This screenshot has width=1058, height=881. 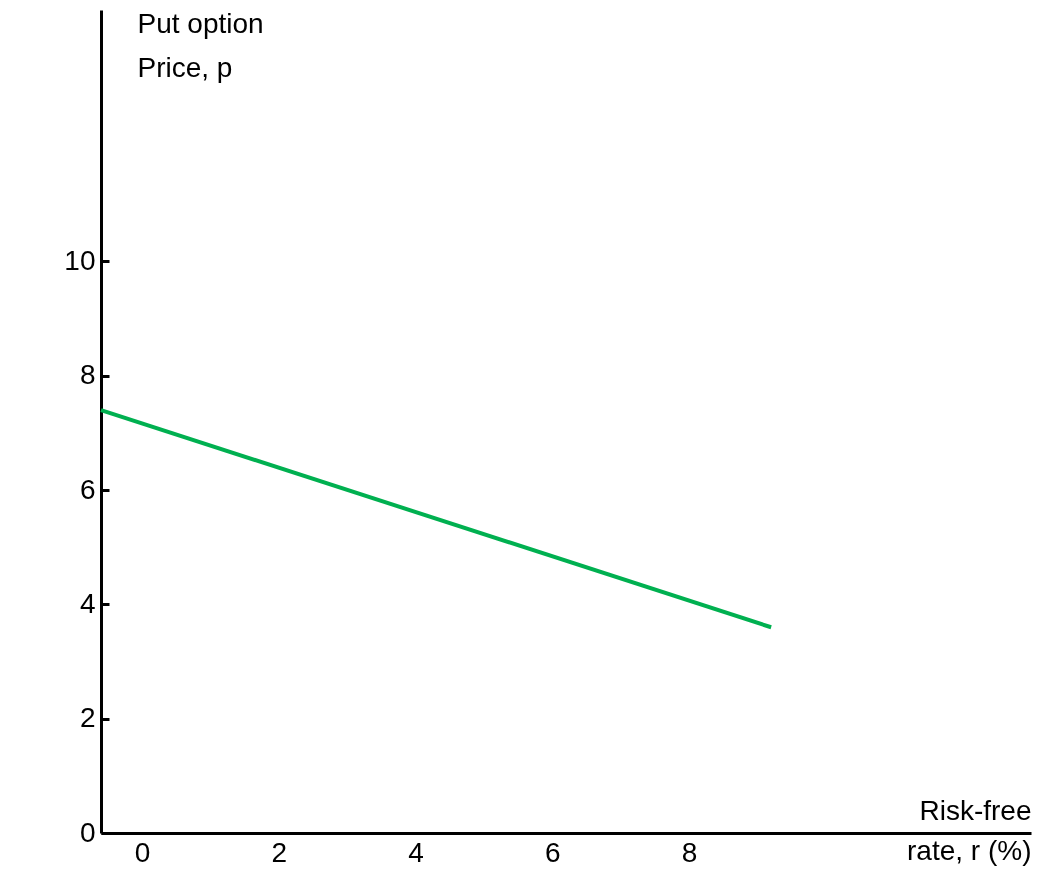 I want to click on x-tick-label: 8, so click(x=689, y=852).